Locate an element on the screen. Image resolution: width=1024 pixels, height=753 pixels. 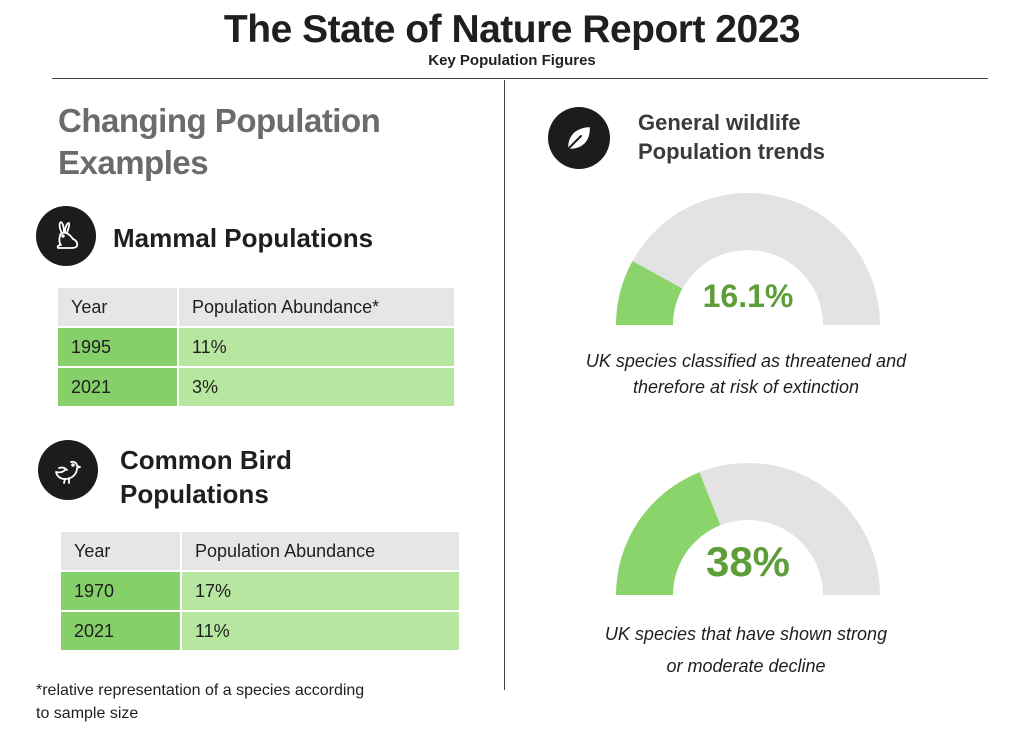
column-divider is located at coordinates (504, 385).